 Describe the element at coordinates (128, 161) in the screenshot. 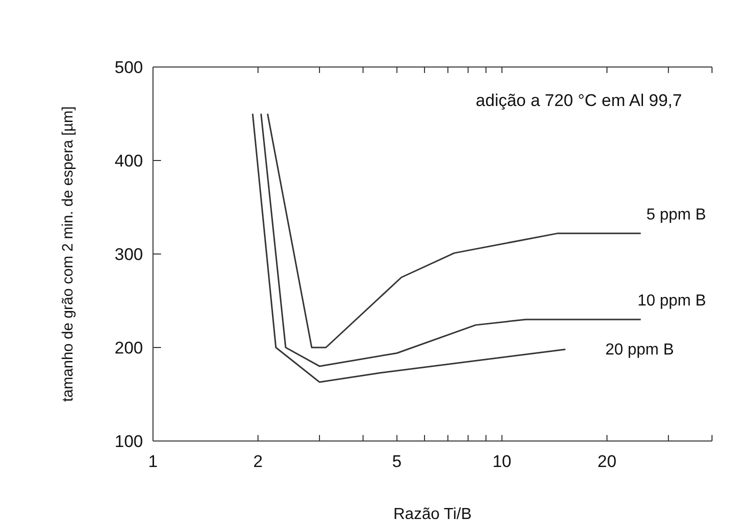

I see `y-tick-label: 400` at that location.